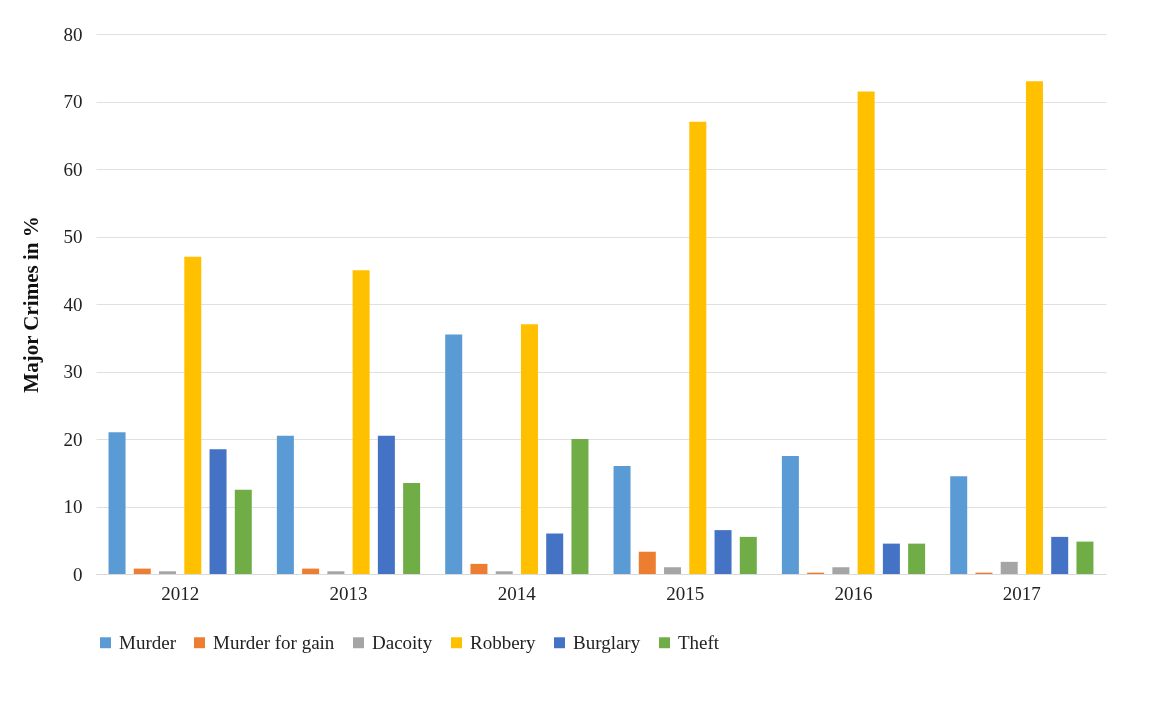  Describe the element at coordinates (148, 642) in the screenshot. I see `legend-label: Murder` at that location.